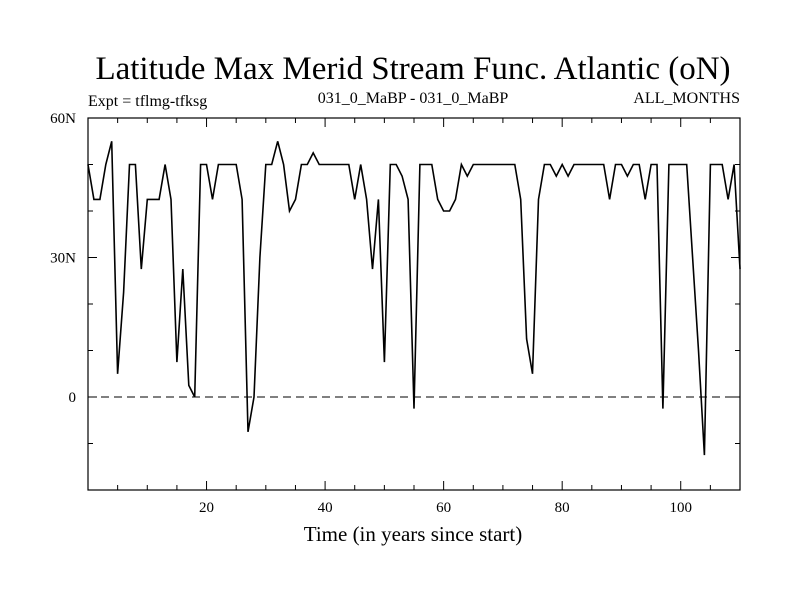  What do you see at coordinates (73, 398) in the screenshot?
I see `y-tick-label: 0` at bounding box center [73, 398].